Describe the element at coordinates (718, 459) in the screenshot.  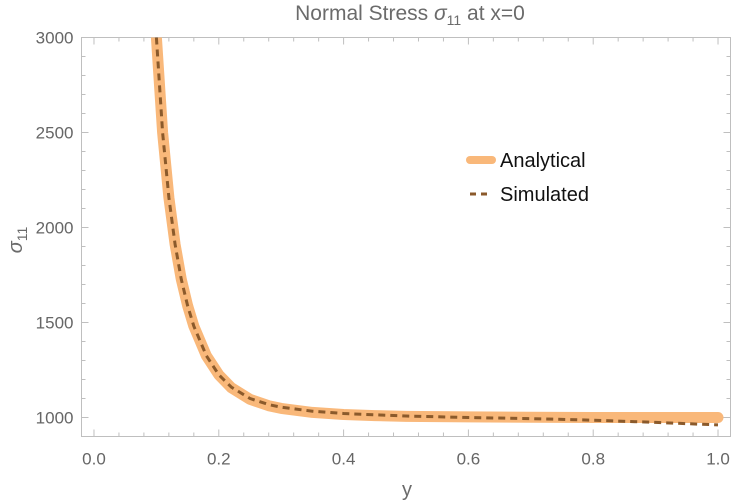
I see `x-tick-label: 1.0` at that location.